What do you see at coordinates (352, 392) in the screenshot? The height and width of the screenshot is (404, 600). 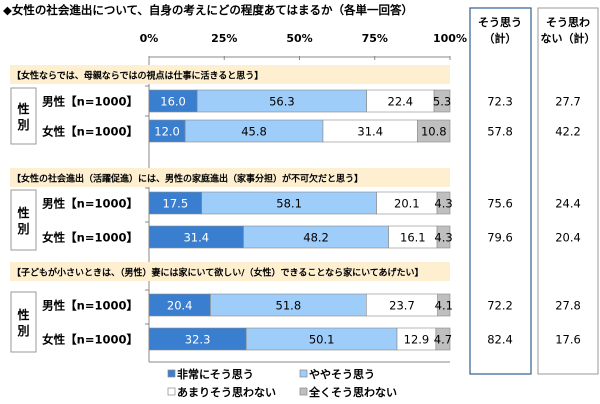 I see `legend-label: 全くそう思わない` at bounding box center [352, 392].